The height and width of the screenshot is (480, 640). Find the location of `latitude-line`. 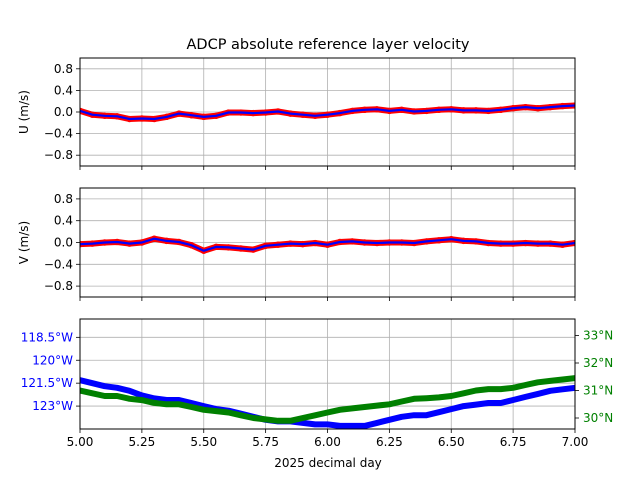

latitude-line is located at coordinates (327, 399).